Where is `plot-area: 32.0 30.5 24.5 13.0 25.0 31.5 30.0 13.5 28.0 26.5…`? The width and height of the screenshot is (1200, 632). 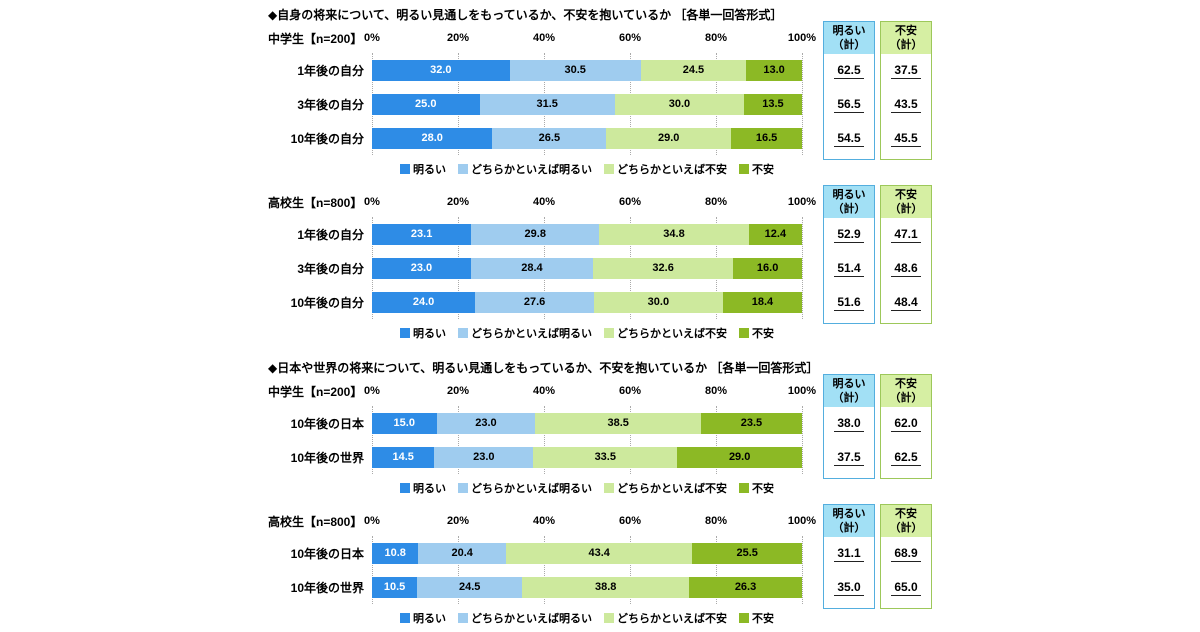 plot-area: 32.0 30.5 24.5 13.0 25.0 31.5 30.0 13.5 28.0 26.5… is located at coordinates (587, 104).